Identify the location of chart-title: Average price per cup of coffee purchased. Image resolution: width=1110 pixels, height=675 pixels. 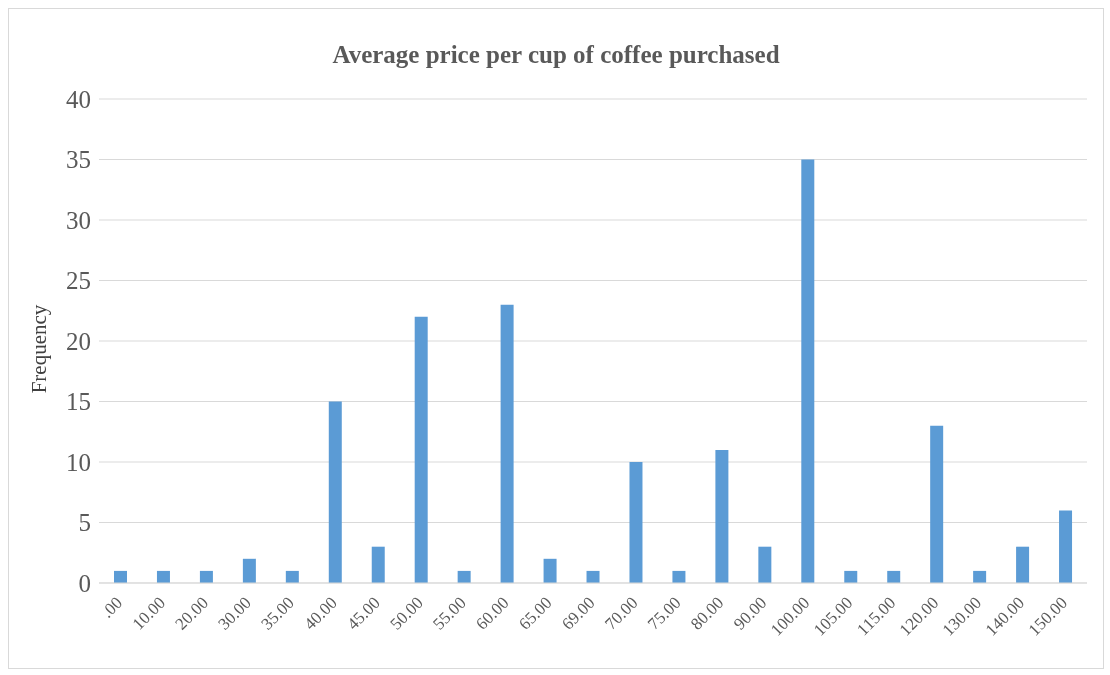
(556, 55).